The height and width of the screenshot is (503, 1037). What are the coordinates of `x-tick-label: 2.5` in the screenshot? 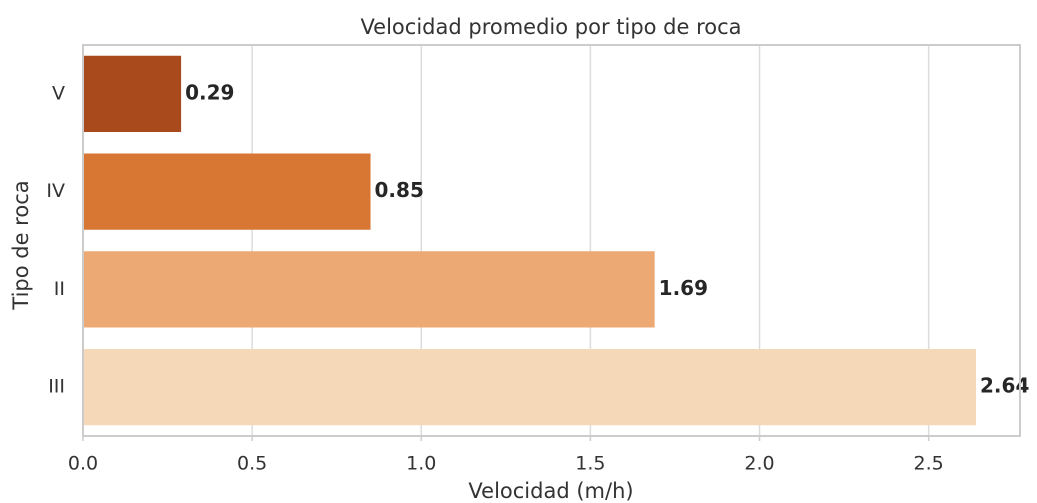 It's located at (929, 464).